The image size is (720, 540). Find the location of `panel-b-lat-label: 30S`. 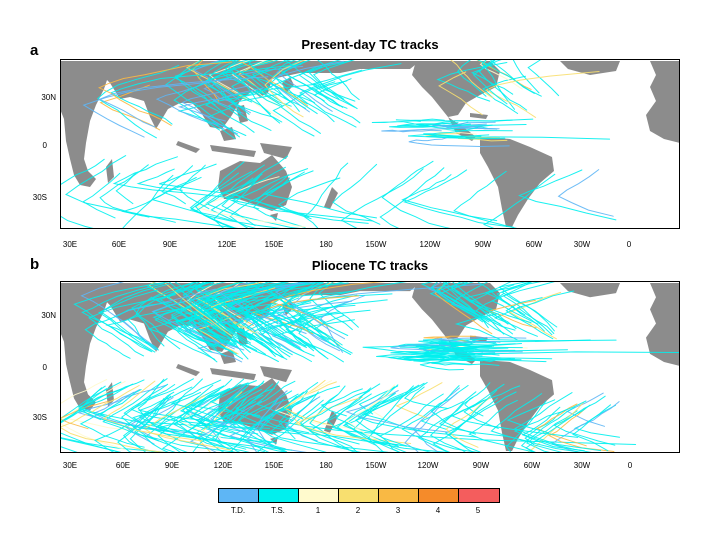

panel-b-lat-label: 30S is located at coordinates (39, 417).